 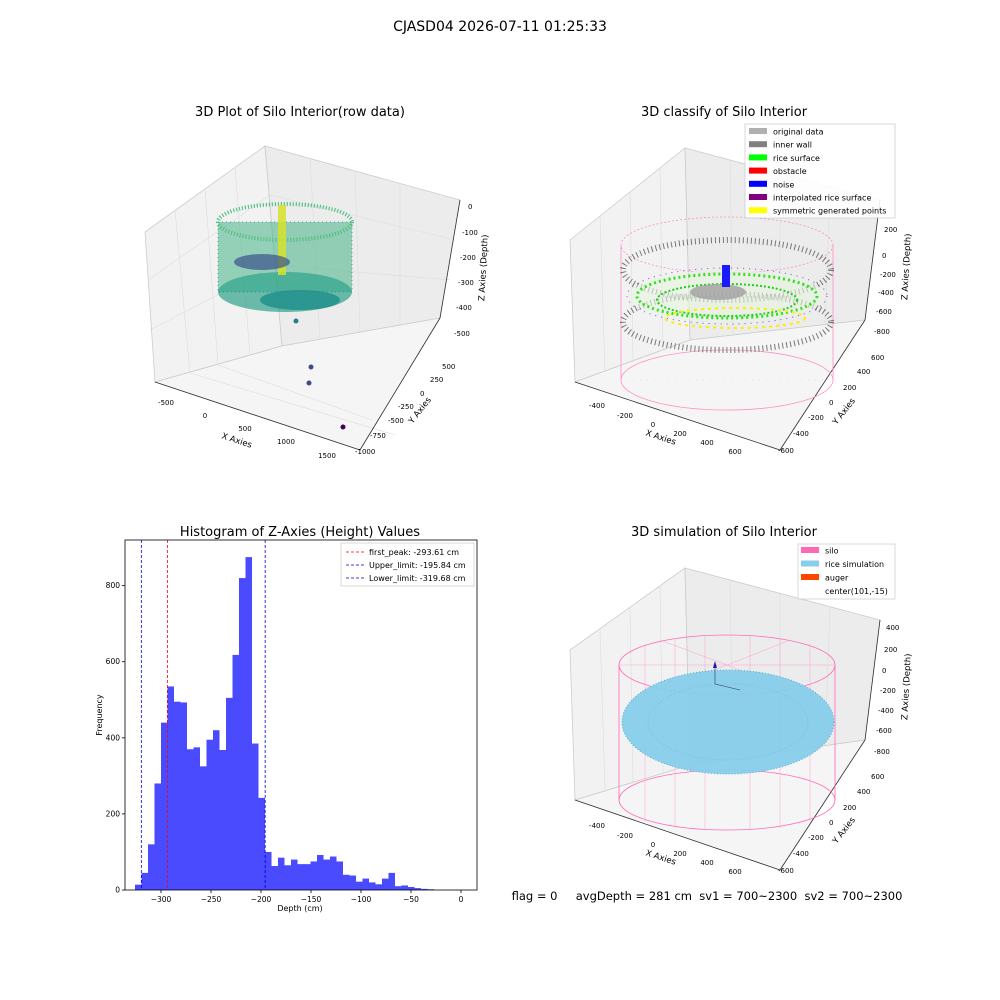 What do you see at coordinates (884, 312) in the screenshot?
I see `classify-ztick: -600` at bounding box center [884, 312].